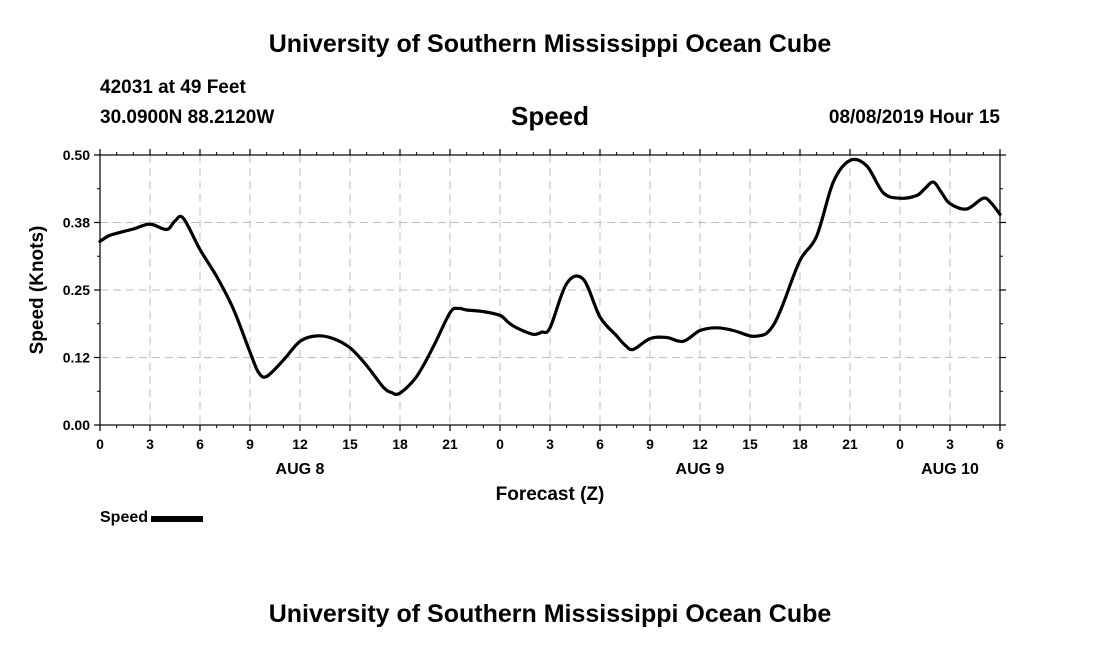 The height and width of the screenshot is (650, 1100). I want to click on y-tick-label: 0.38, so click(76, 223).